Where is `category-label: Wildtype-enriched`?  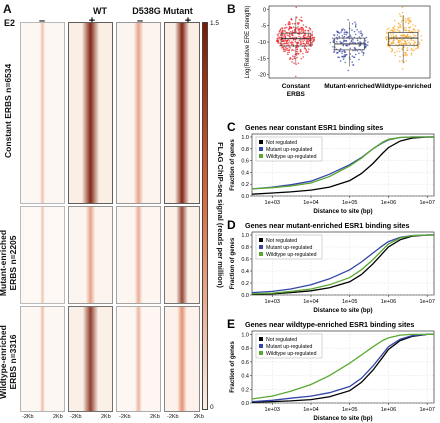 category-label: Wildtype-enriched is located at coordinates (403, 86).